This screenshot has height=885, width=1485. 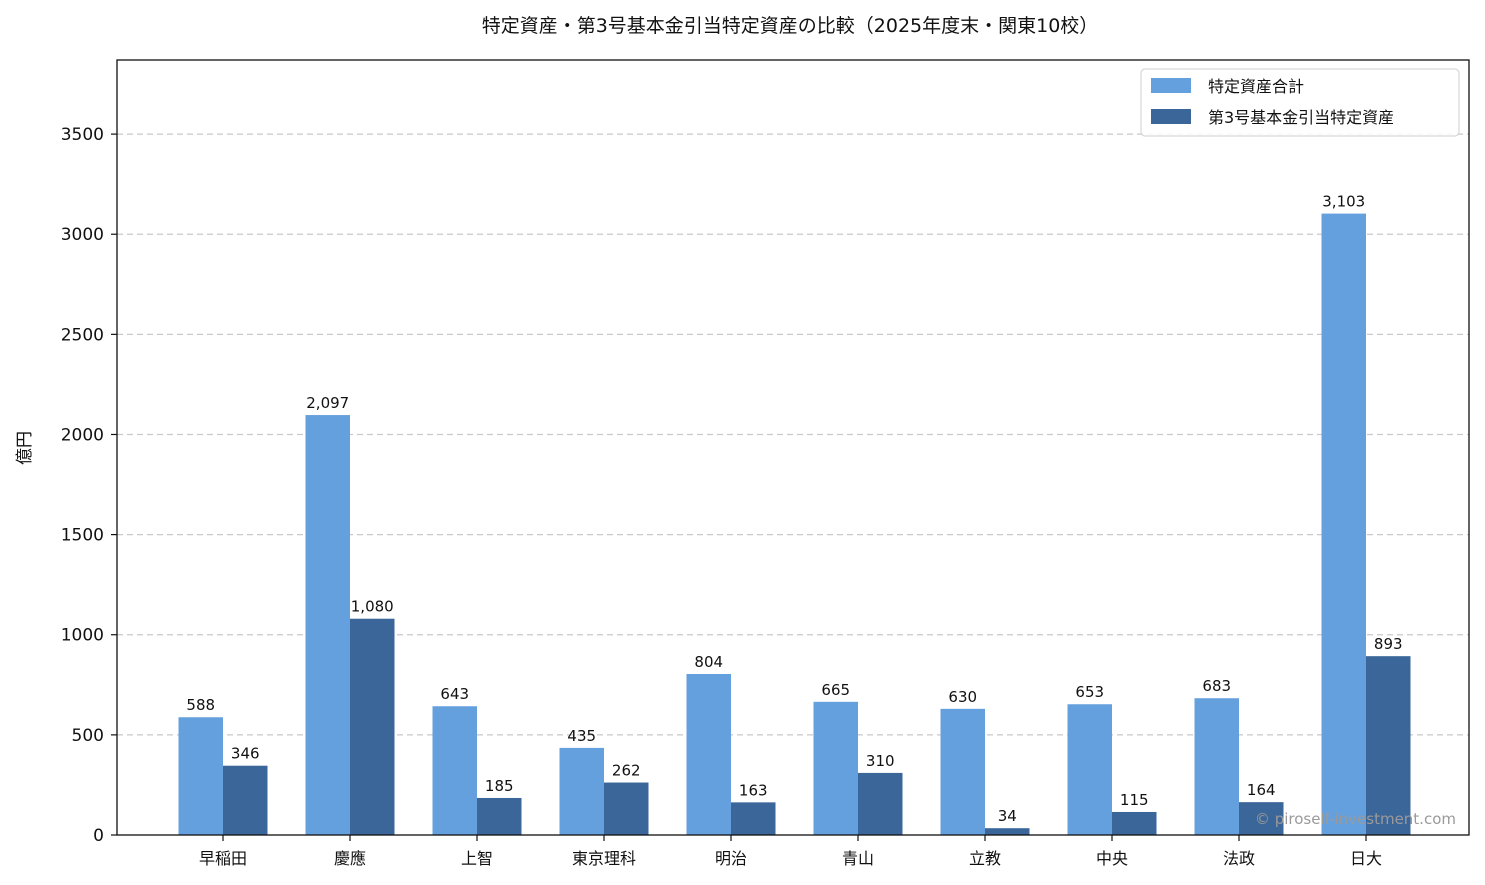 I want to click on x-tick-label: 東京理科, so click(x=604, y=858).